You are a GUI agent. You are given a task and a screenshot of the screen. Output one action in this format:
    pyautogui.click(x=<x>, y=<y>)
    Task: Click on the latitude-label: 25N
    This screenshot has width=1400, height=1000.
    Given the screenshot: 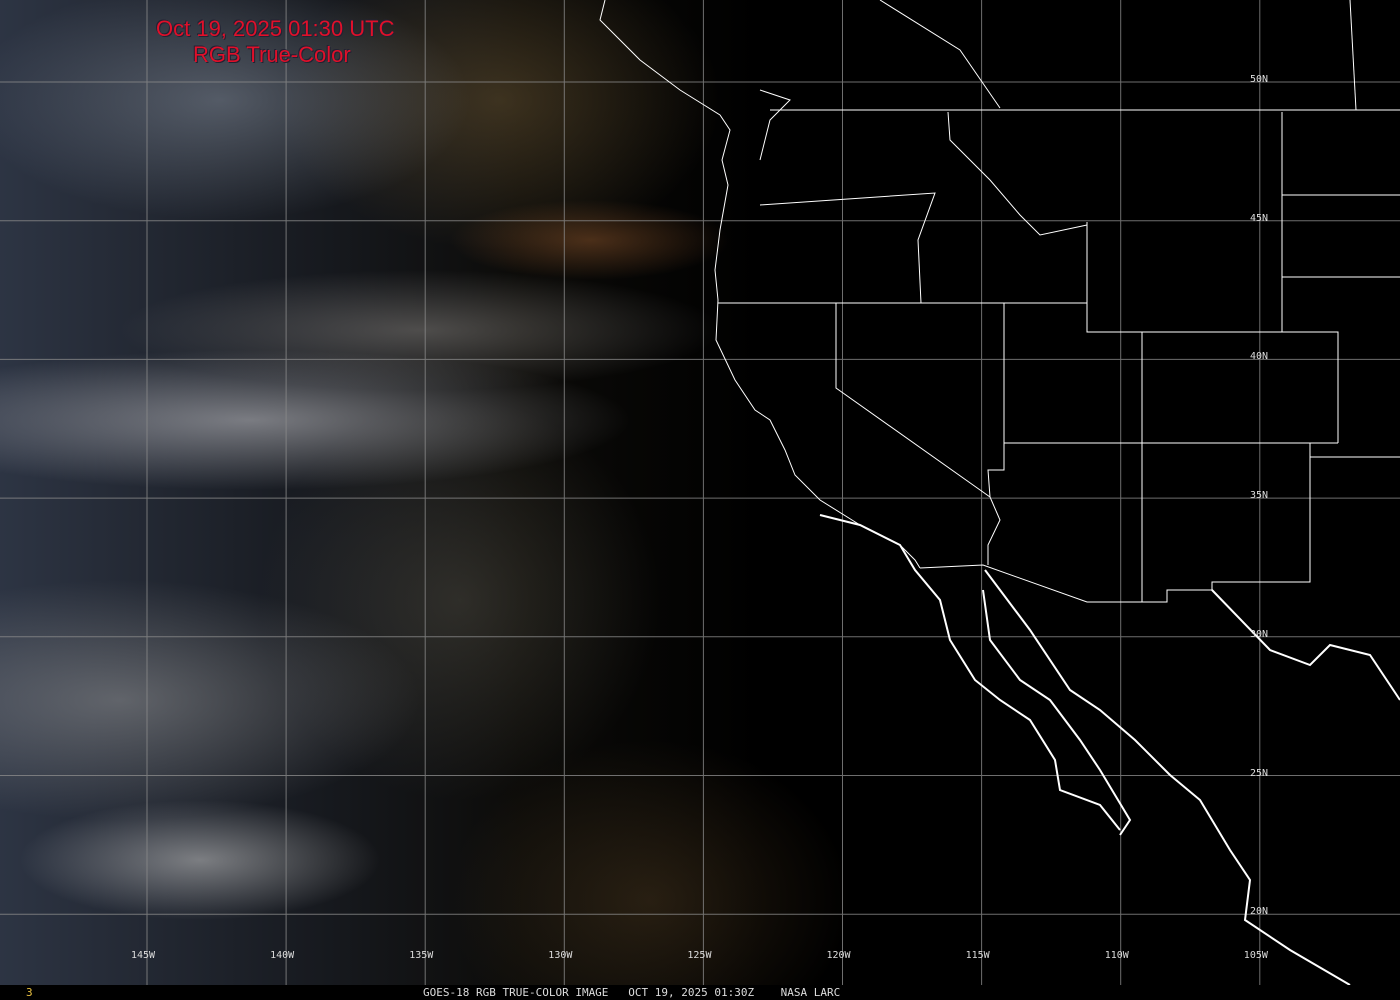 What is the action you would take?
    pyautogui.click(x=1259, y=773)
    